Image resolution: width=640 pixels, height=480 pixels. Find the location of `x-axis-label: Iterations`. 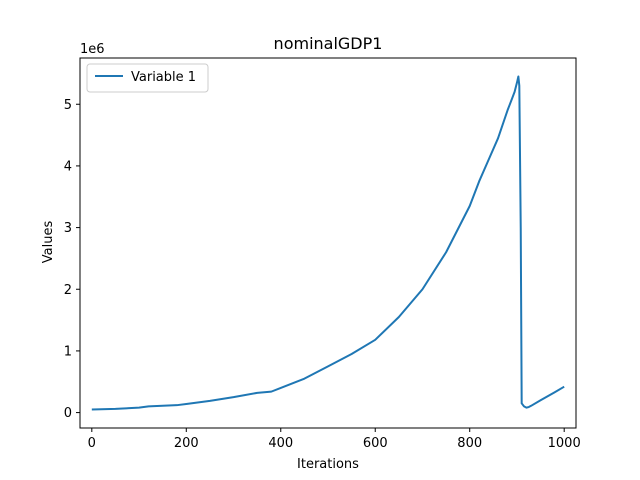

x-axis-label: Iterations is located at coordinates (328, 464).